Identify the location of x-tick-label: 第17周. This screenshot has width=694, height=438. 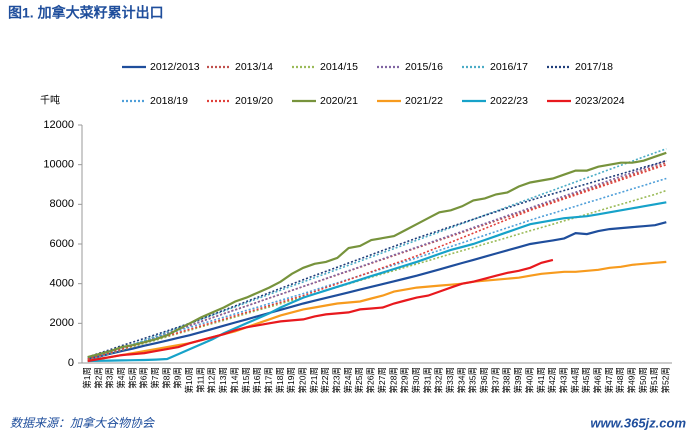
(268, 380).